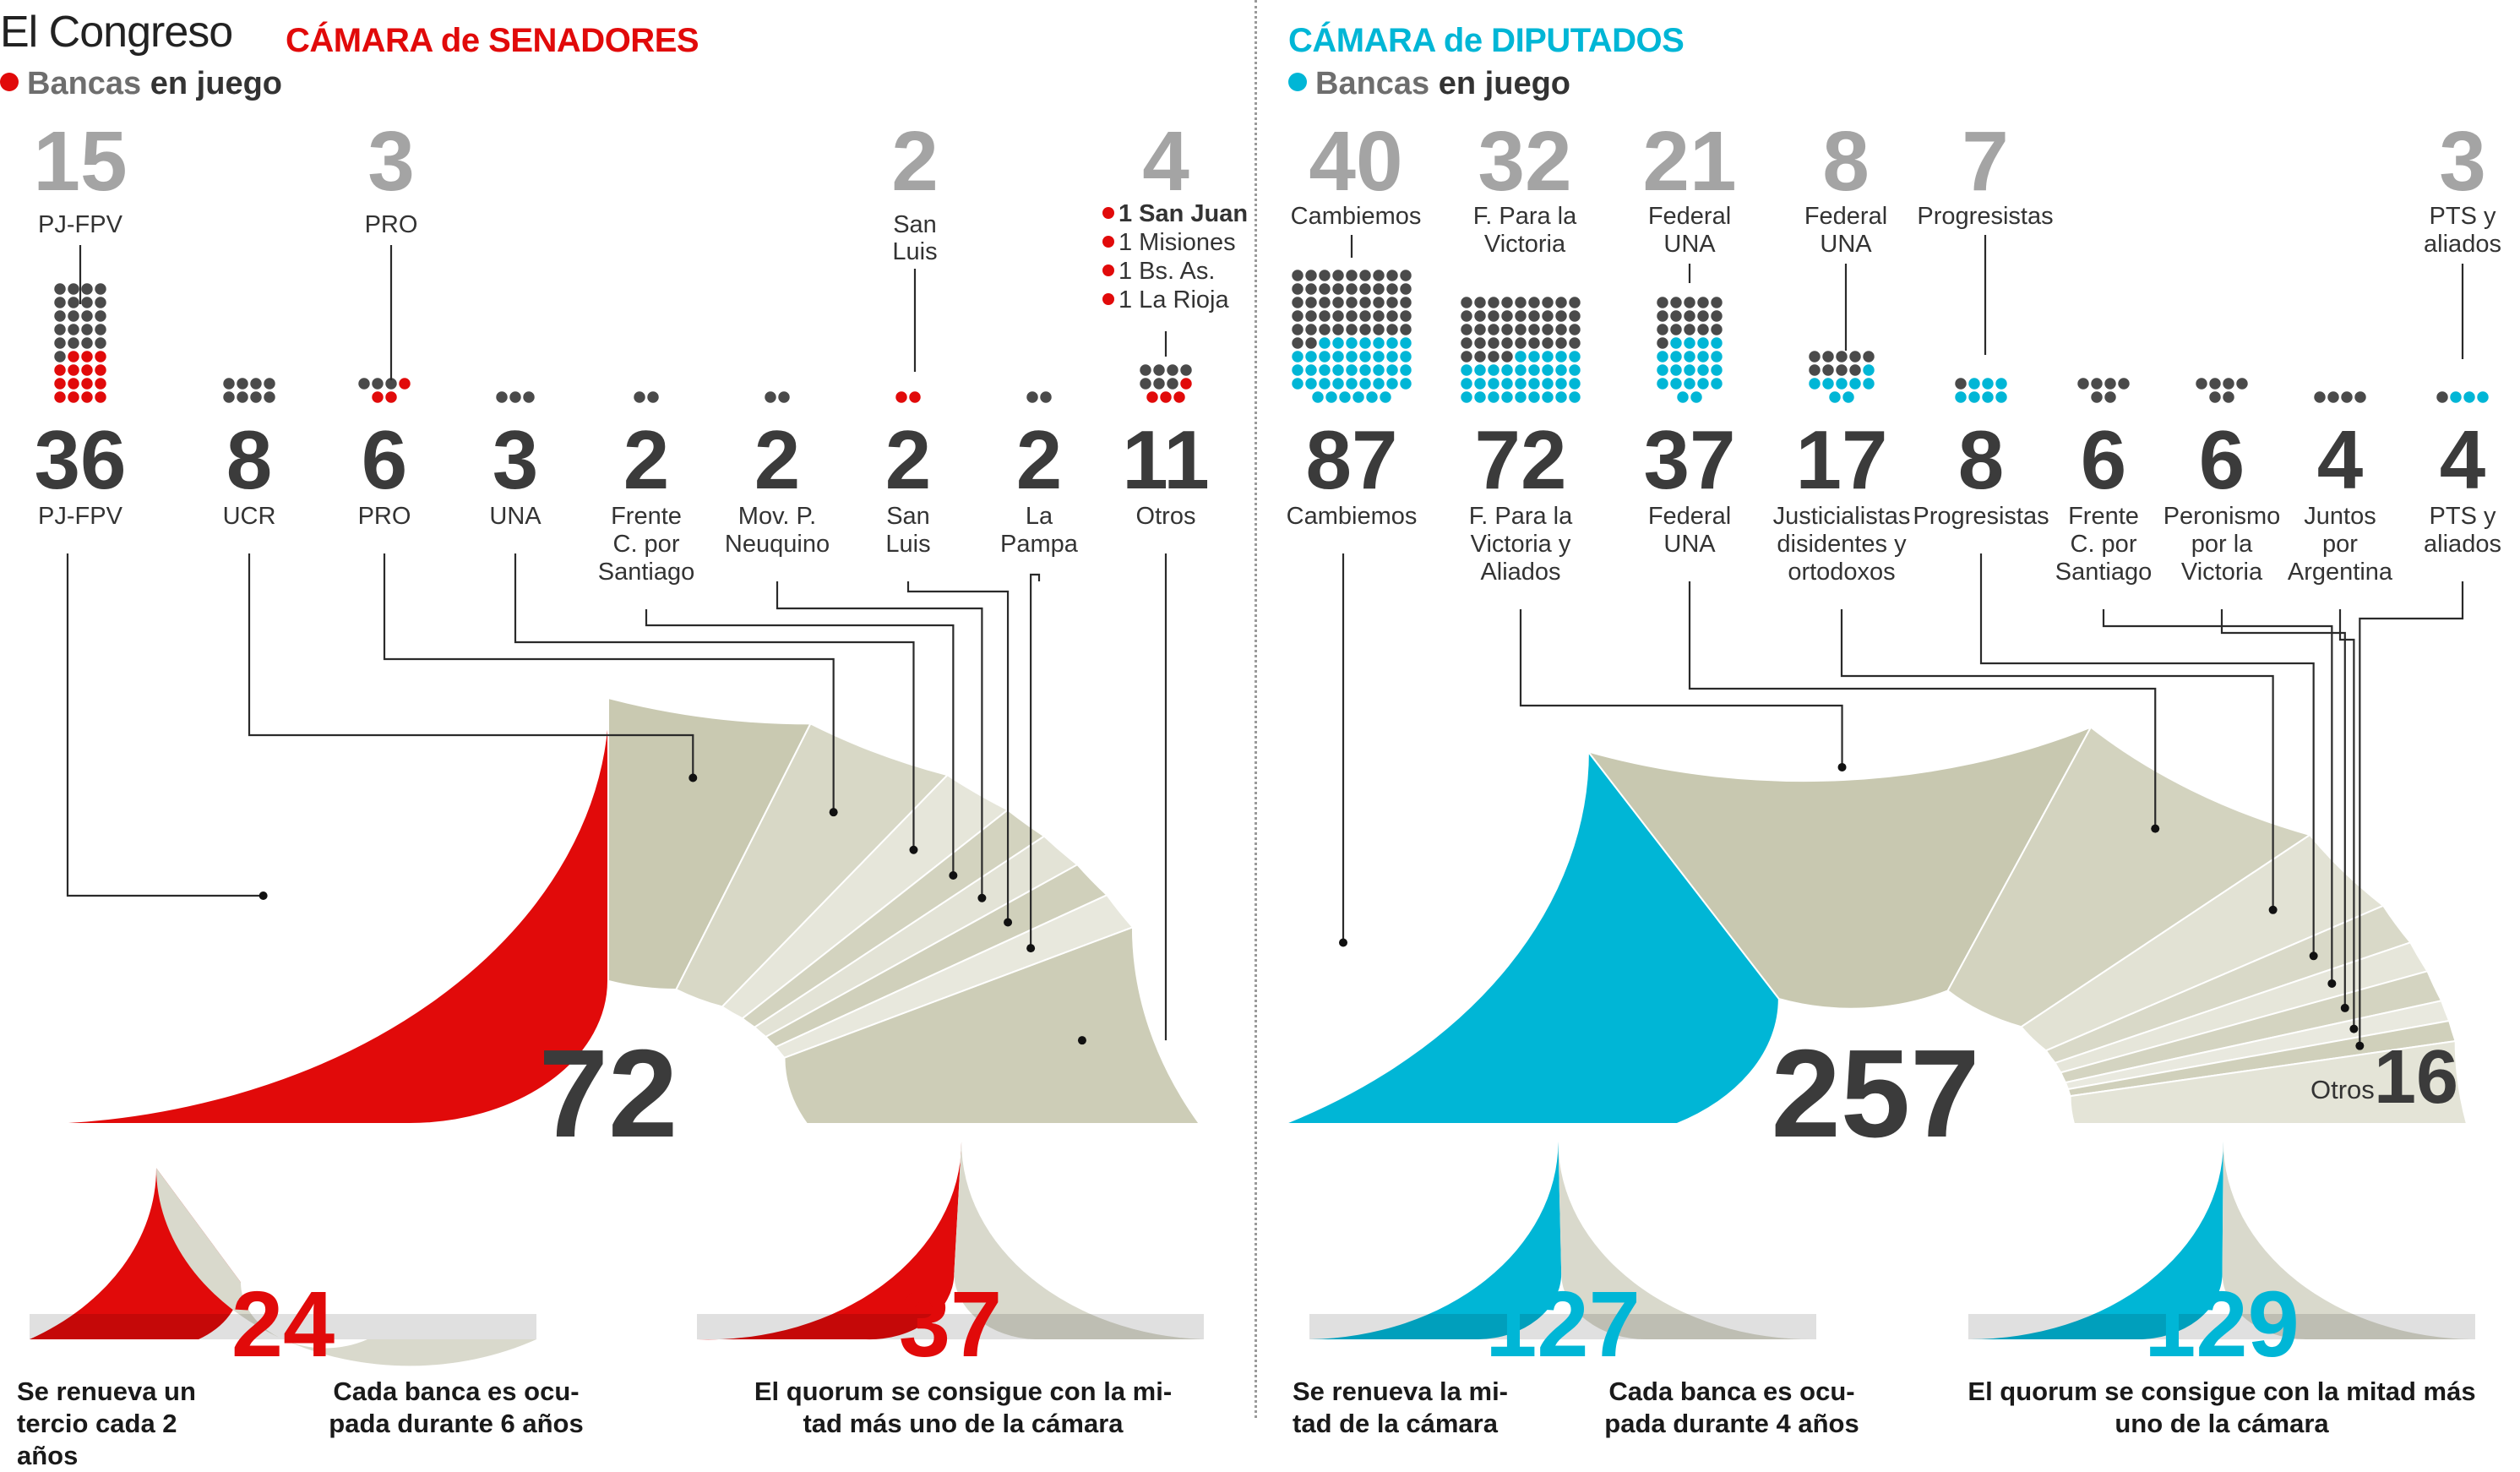 Image resolution: width=2520 pixels, height=1472 pixels. What do you see at coordinates (1842, 516) in the screenshot?
I see `deputies-party-label: Justicialistas` at bounding box center [1842, 516].